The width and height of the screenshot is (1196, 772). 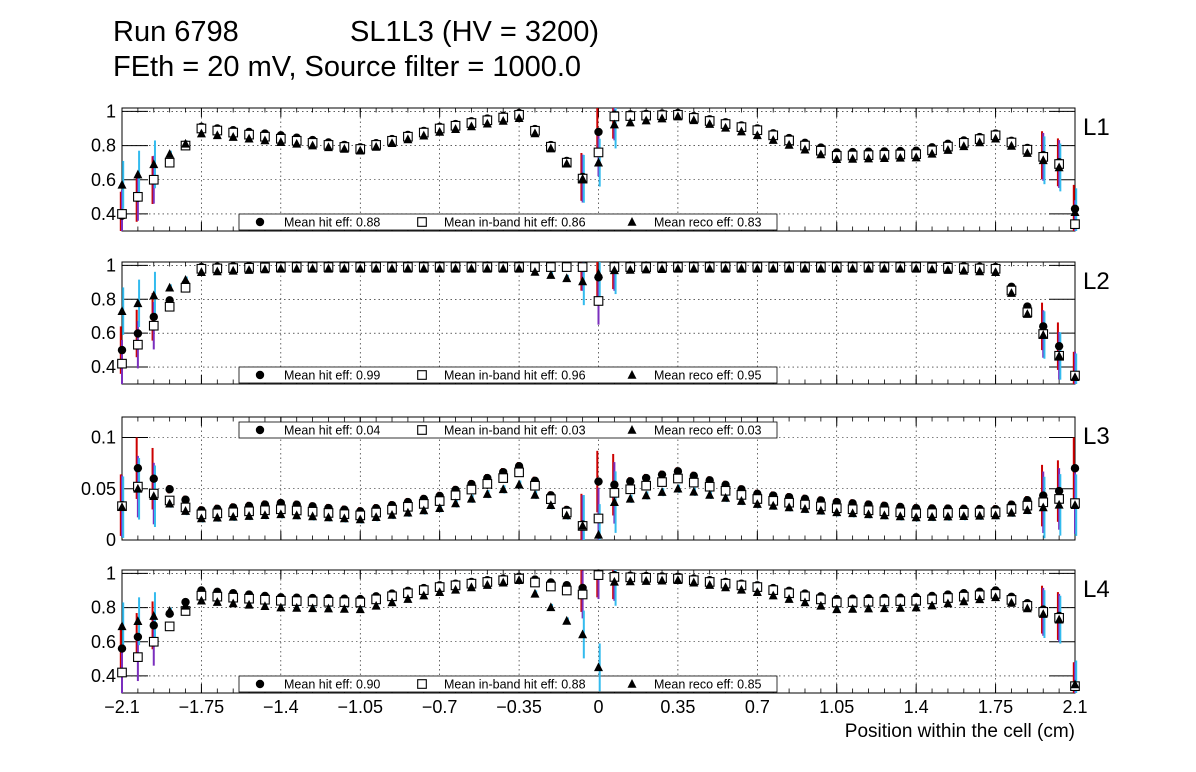 I want to click on legend-entry: Mean in-band hit eff: 0.03, so click(x=515, y=431).